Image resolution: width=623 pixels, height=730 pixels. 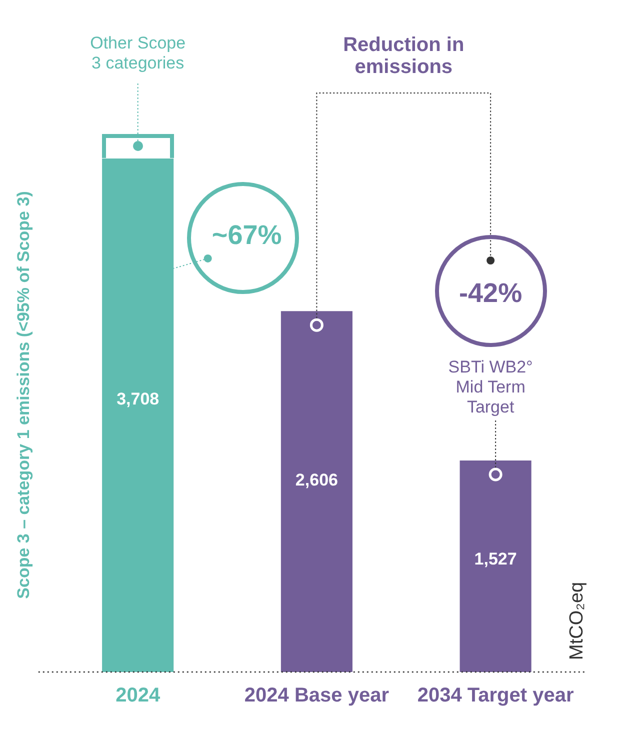 What do you see at coordinates (495, 695) in the screenshot?
I see `x-tick-label: 2034 Target year` at bounding box center [495, 695].